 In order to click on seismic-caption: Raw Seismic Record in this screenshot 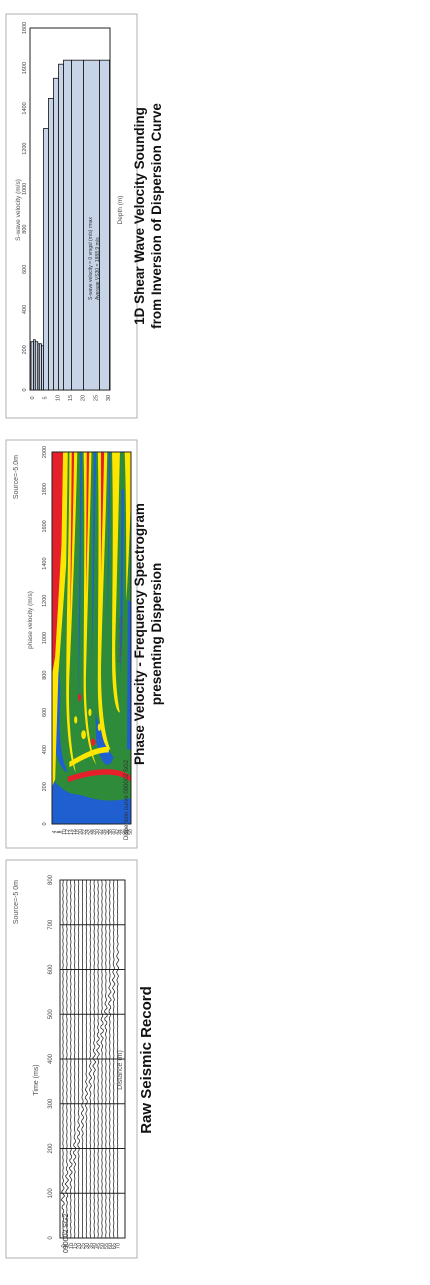, I will do `click(146, 1060)`.